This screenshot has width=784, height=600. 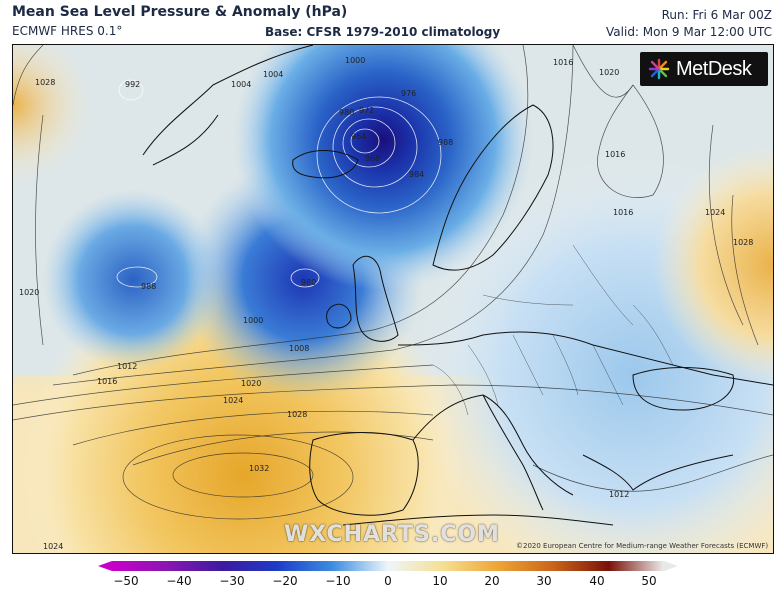 I want to click on colorbar-tick-labels: −50 −40 −30 −20 −10 0 10 20 30 40 50, so click(x=392, y=582).